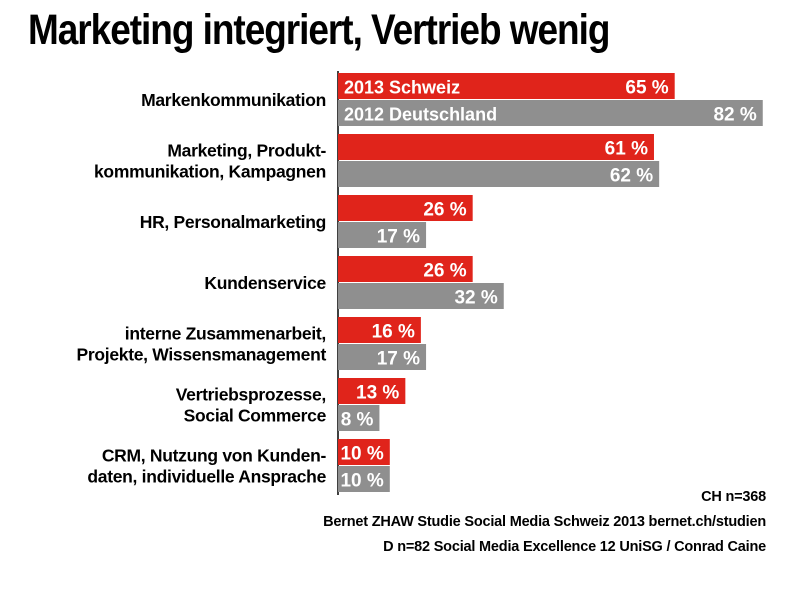 The image size is (800, 600). I want to click on data-label: 32 %, so click(475, 298).